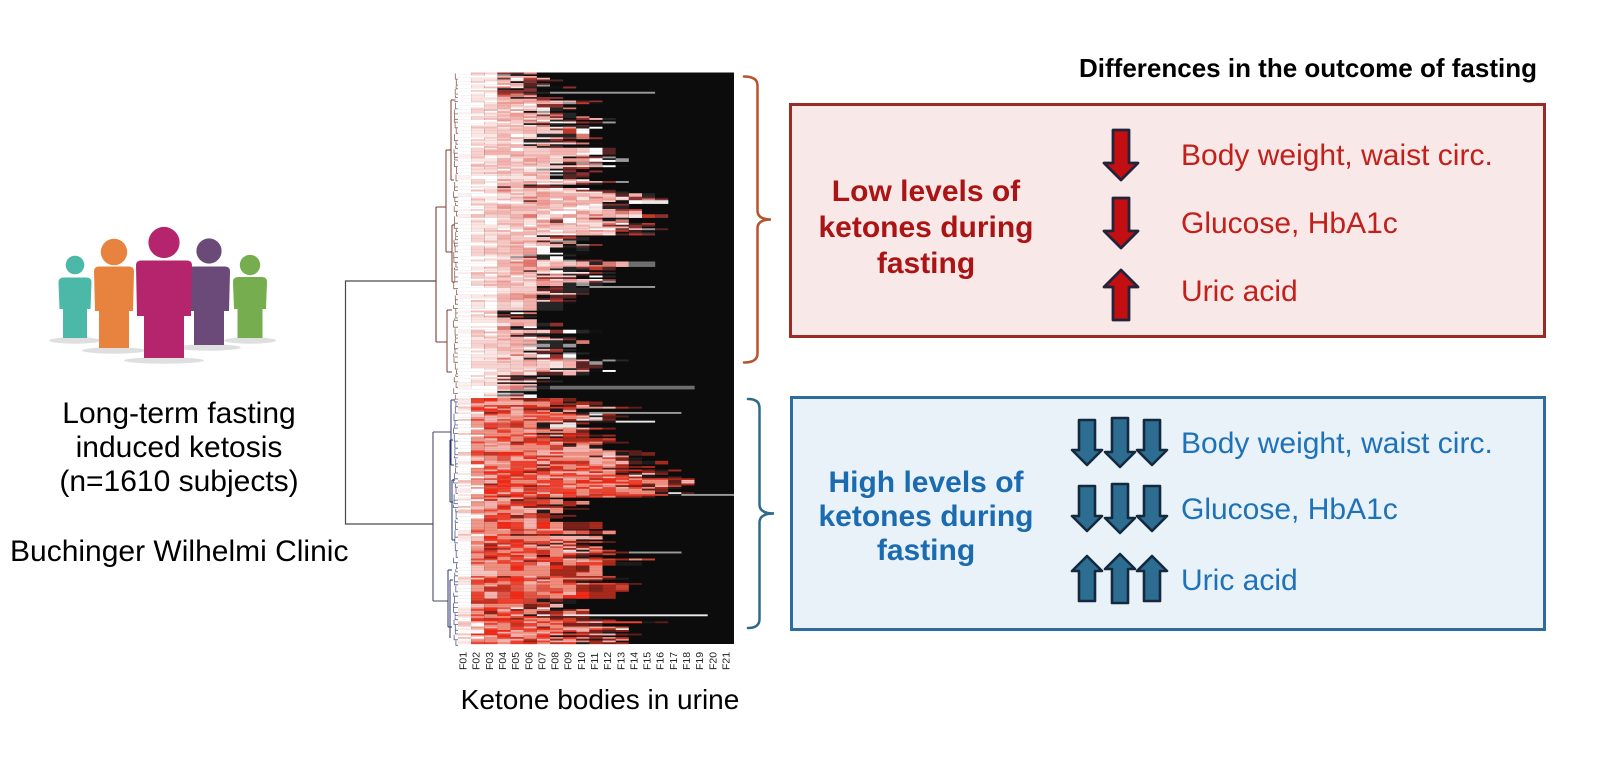 The image size is (1618, 767). I want to click on svg-text: F15, so click(648, 661).